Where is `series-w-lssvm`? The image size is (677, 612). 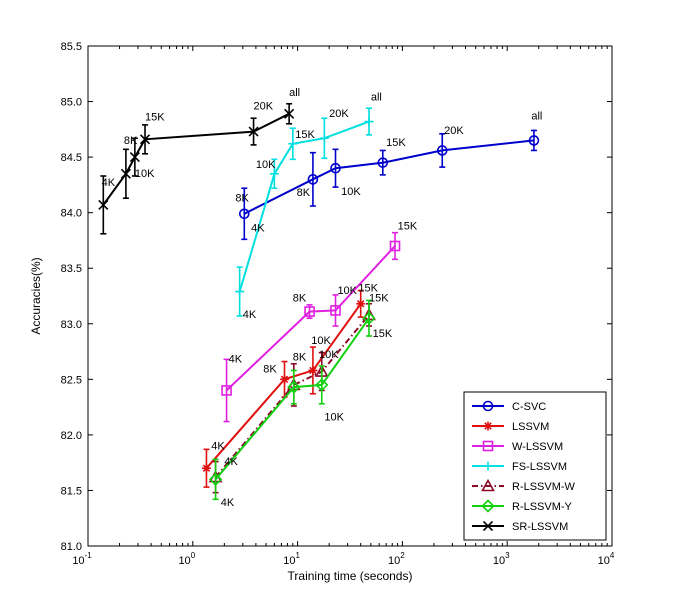
series-w-lssvm is located at coordinates (311, 327).